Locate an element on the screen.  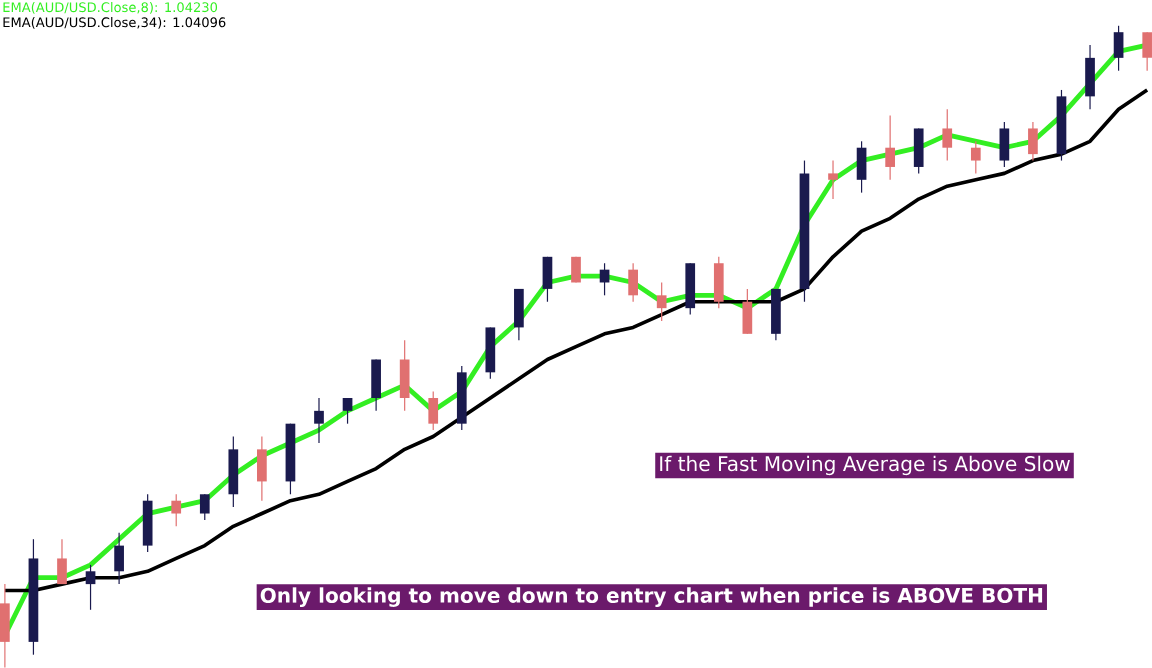
annotation: Only looking to move down to entry chart when price is ABOVE BOTH is located at coordinates (651, 597).